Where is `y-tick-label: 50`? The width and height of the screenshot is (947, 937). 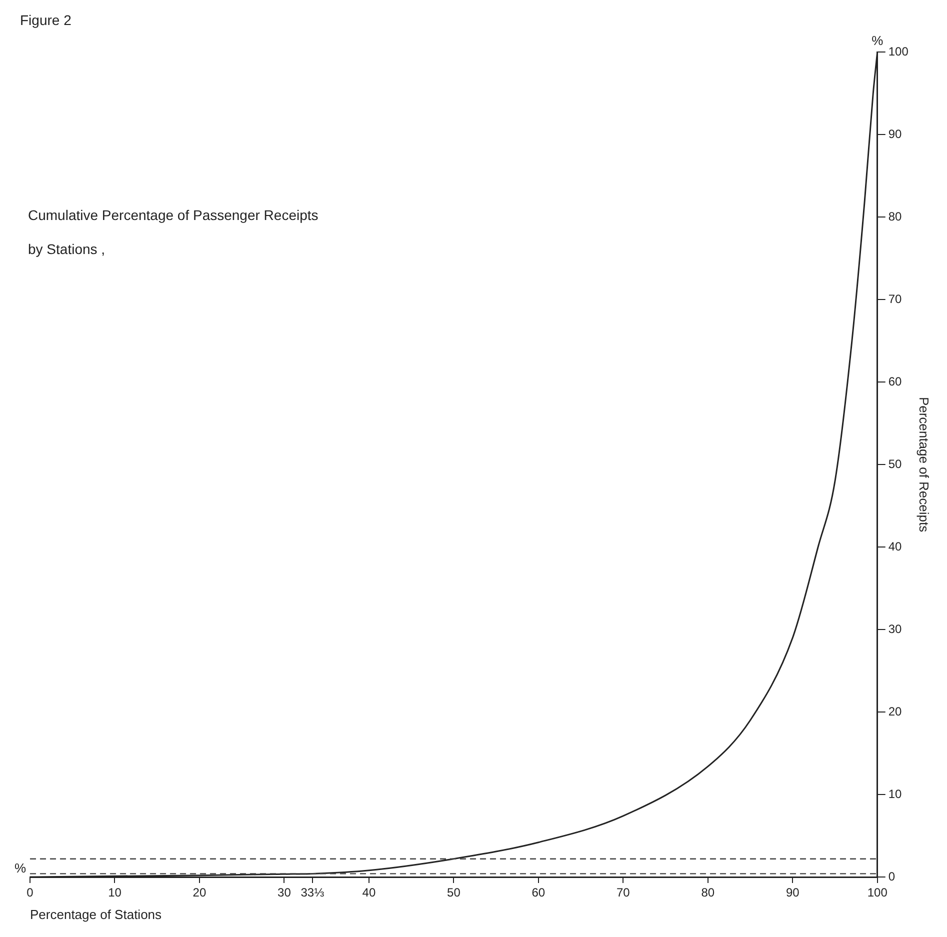 y-tick-label: 50 is located at coordinates (895, 463).